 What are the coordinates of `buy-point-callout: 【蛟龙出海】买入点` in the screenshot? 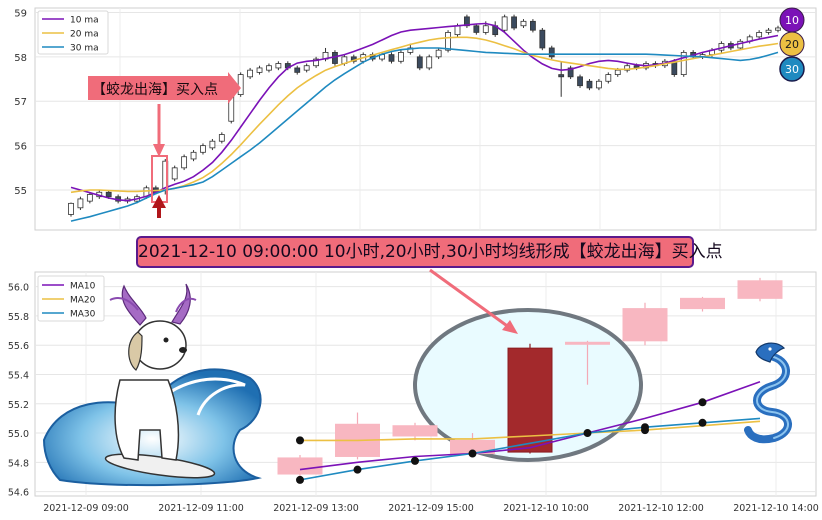 It's located at (164, 88).